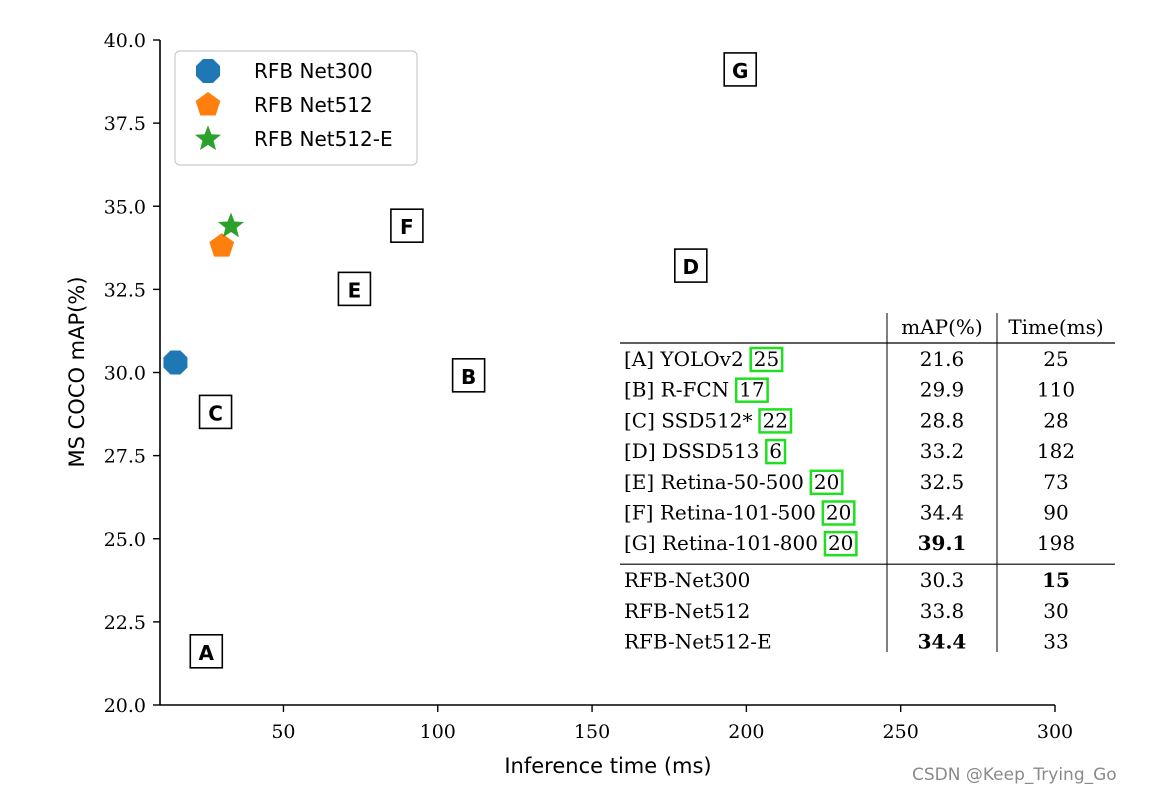 The width and height of the screenshot is (1157, 795). What do you see at coordinates (672, 724) in the screenshot?
I see `x-axis-ticks: 50 100 150 200 250 300` at bounding box center [672, 724].